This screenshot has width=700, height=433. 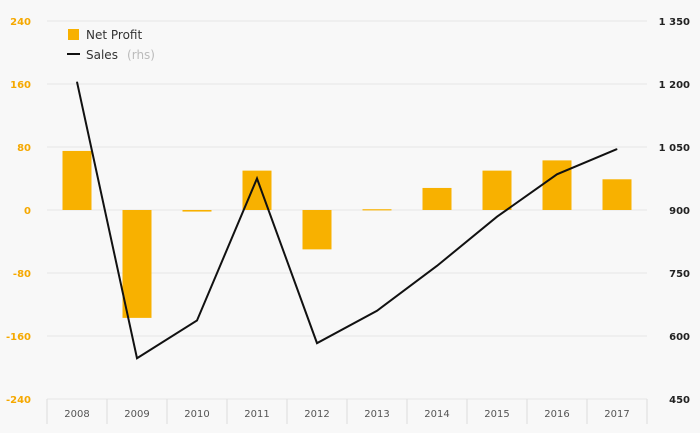 What do you see at coordinates (18, 337) in the screenshot?
I see `left-tick-label-5: -160` at bounding box center [18, 337].